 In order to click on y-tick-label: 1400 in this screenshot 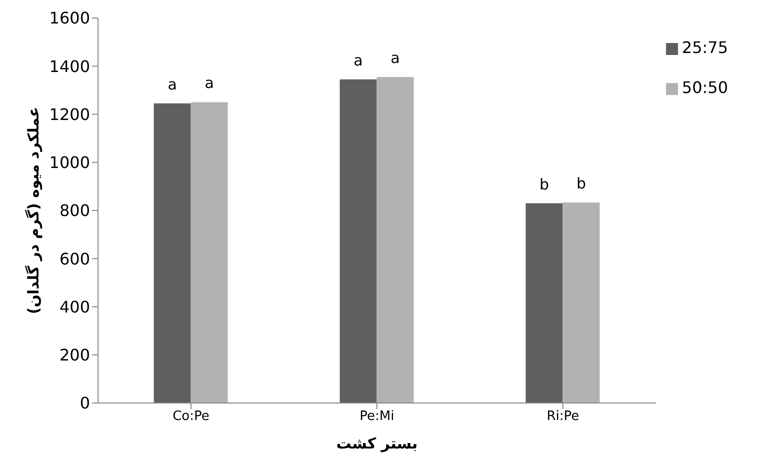, I will do `click(69, 66)`.